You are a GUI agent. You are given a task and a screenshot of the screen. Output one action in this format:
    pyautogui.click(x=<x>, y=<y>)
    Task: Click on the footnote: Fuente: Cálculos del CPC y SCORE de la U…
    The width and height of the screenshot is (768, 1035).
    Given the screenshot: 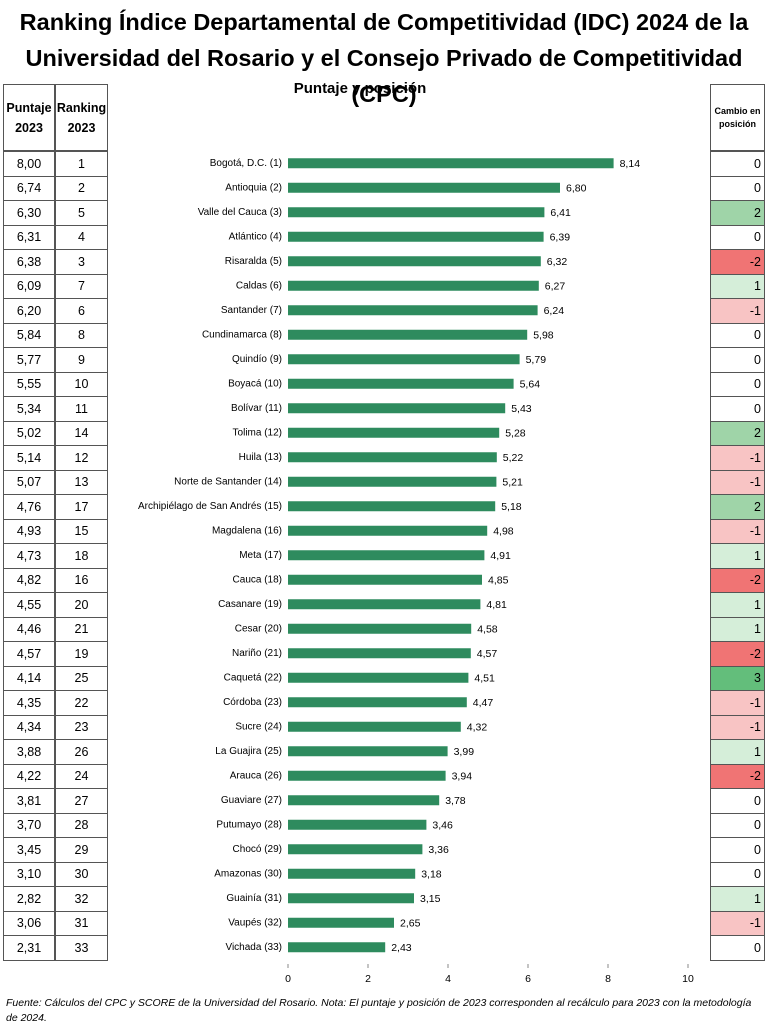 What is the action you would take?
    pyautogui.click(x=379, y=1010)
    